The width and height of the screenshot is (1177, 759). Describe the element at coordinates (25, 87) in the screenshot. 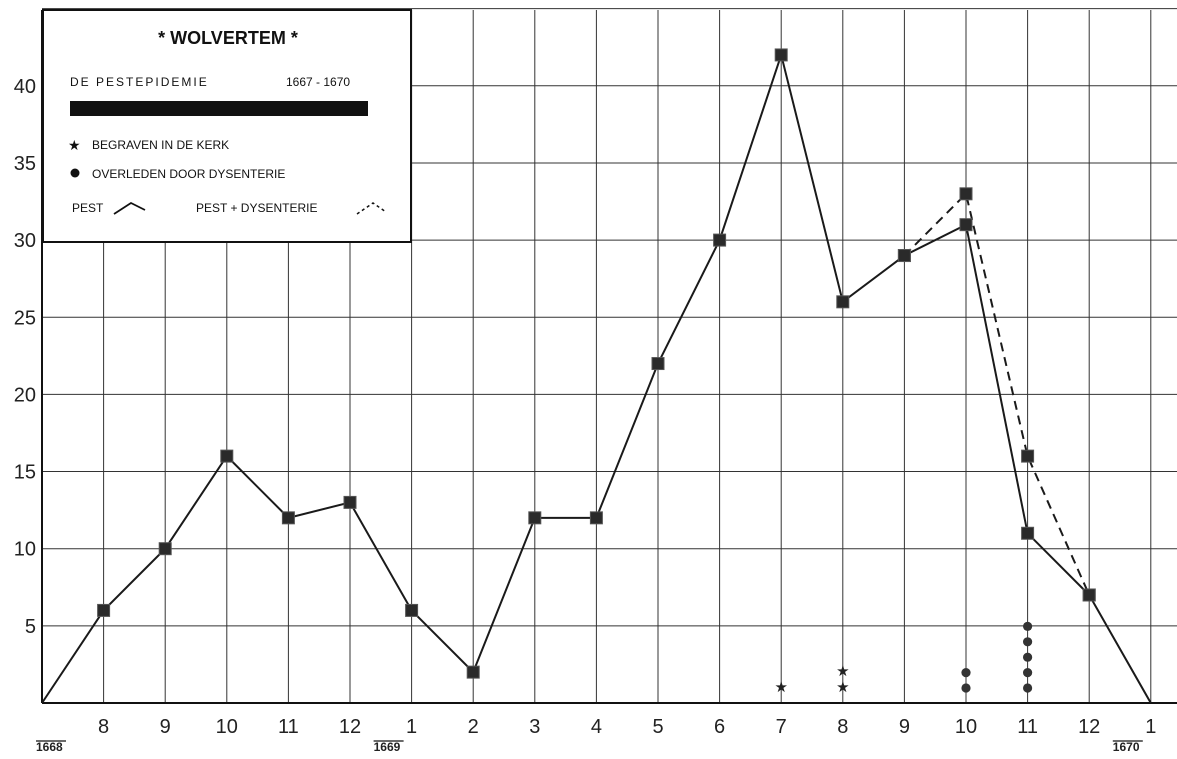

I see `y-tick-label: 40` at that location.